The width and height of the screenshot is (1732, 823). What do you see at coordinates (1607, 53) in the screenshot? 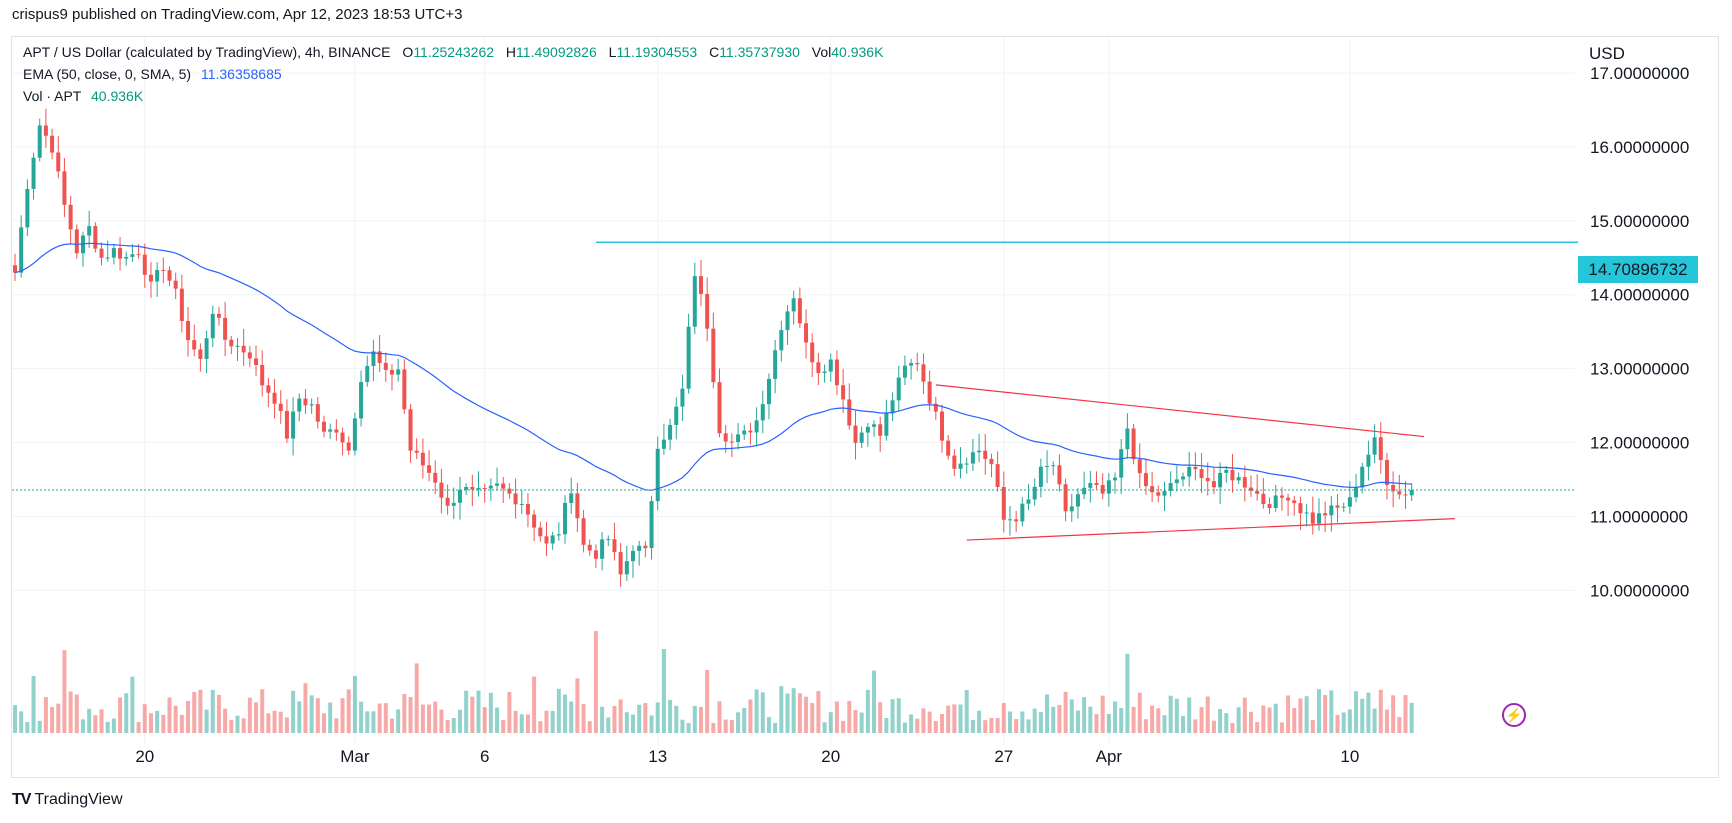
I see `currency-label: USD` at bounding box center [1607, 53].